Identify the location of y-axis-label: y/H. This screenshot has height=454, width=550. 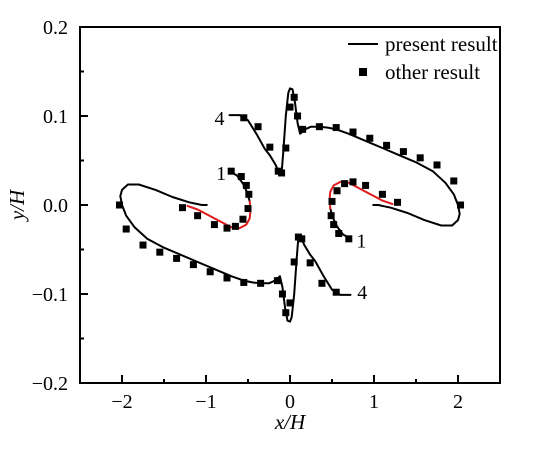
(17, 205).